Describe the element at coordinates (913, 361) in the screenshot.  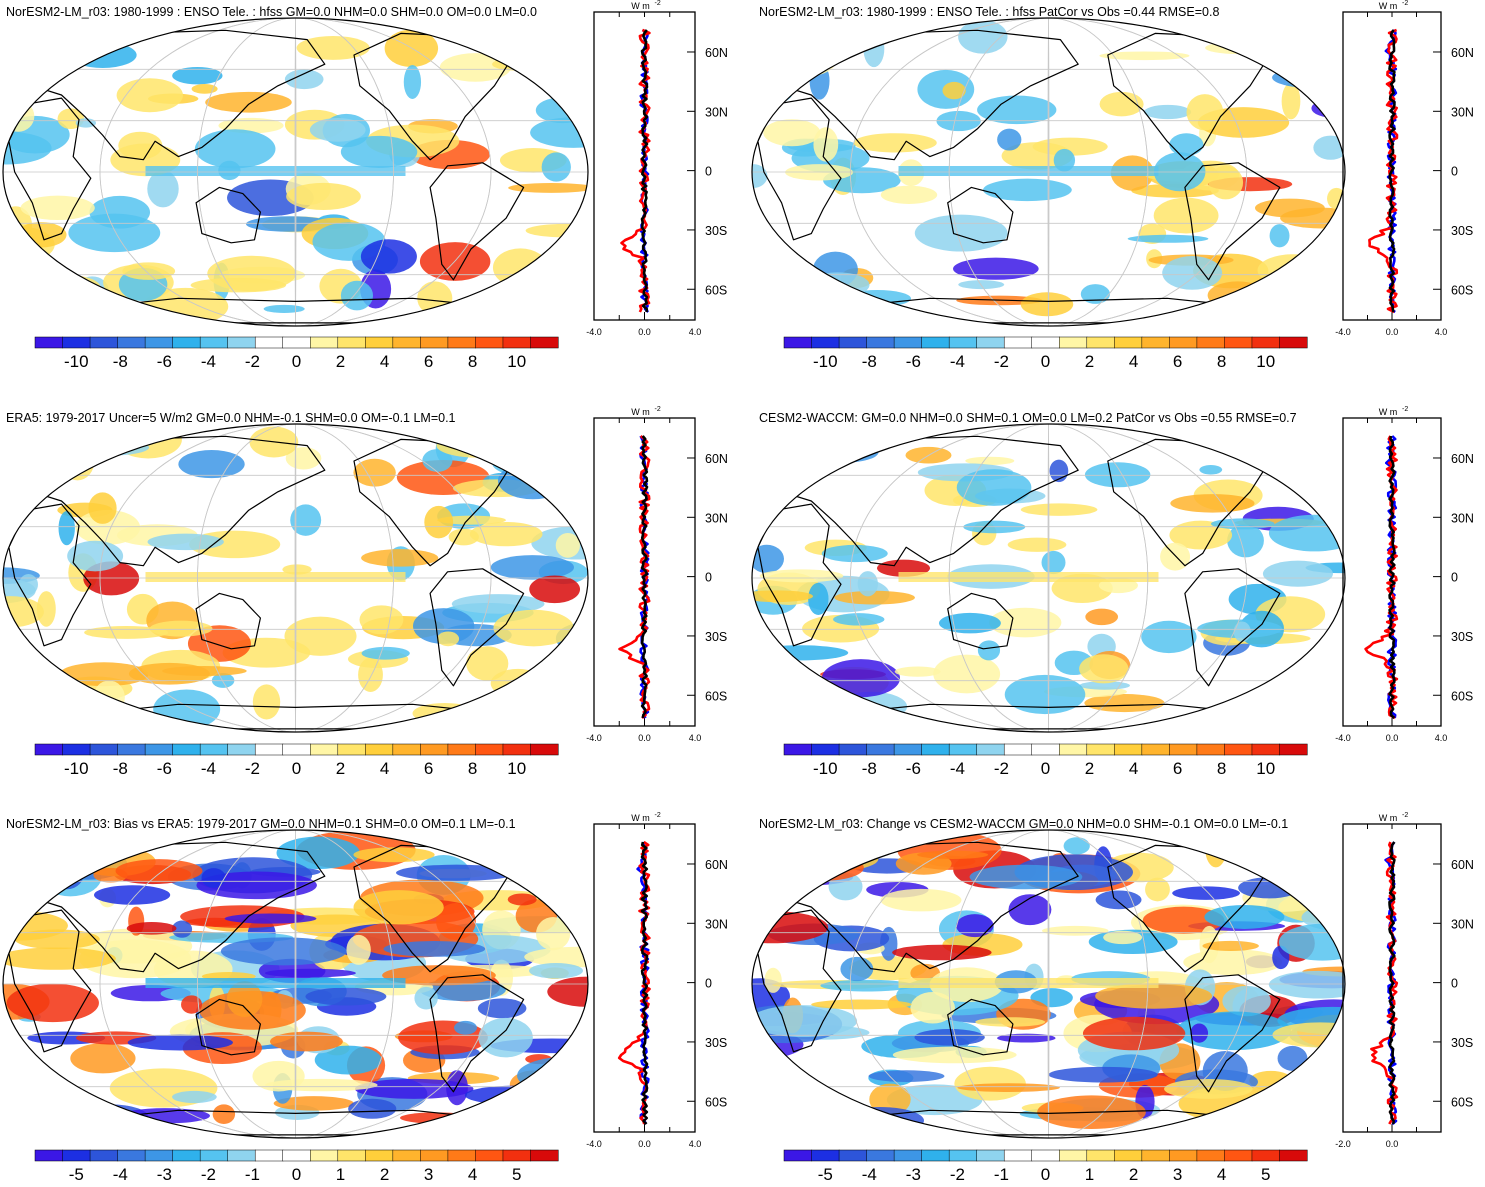
I see `colorbar-label: -6` at that location.